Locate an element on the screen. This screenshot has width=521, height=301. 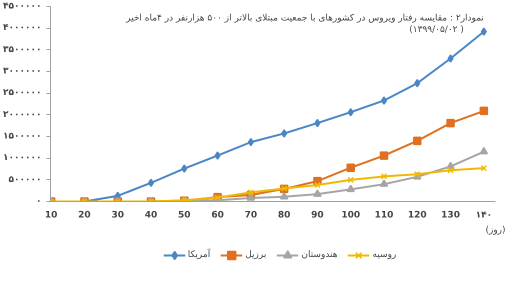
y-tick-label: ۵۰۰۰۰۰ is located at coordinates (25, 179).